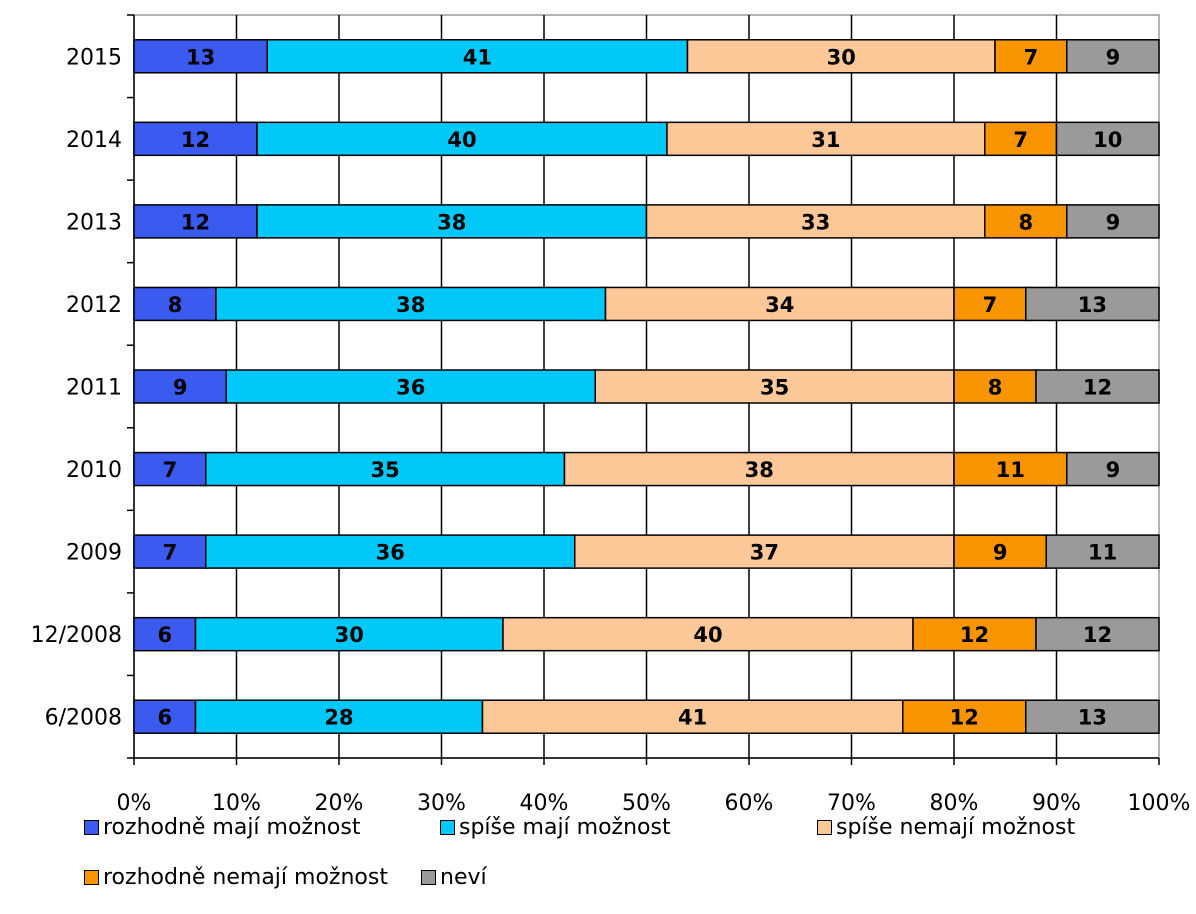  What do you see at coordinates (851, 803) in the screenshot?
I see `x-tick-label: 70%` at bounding box center [851, 803].